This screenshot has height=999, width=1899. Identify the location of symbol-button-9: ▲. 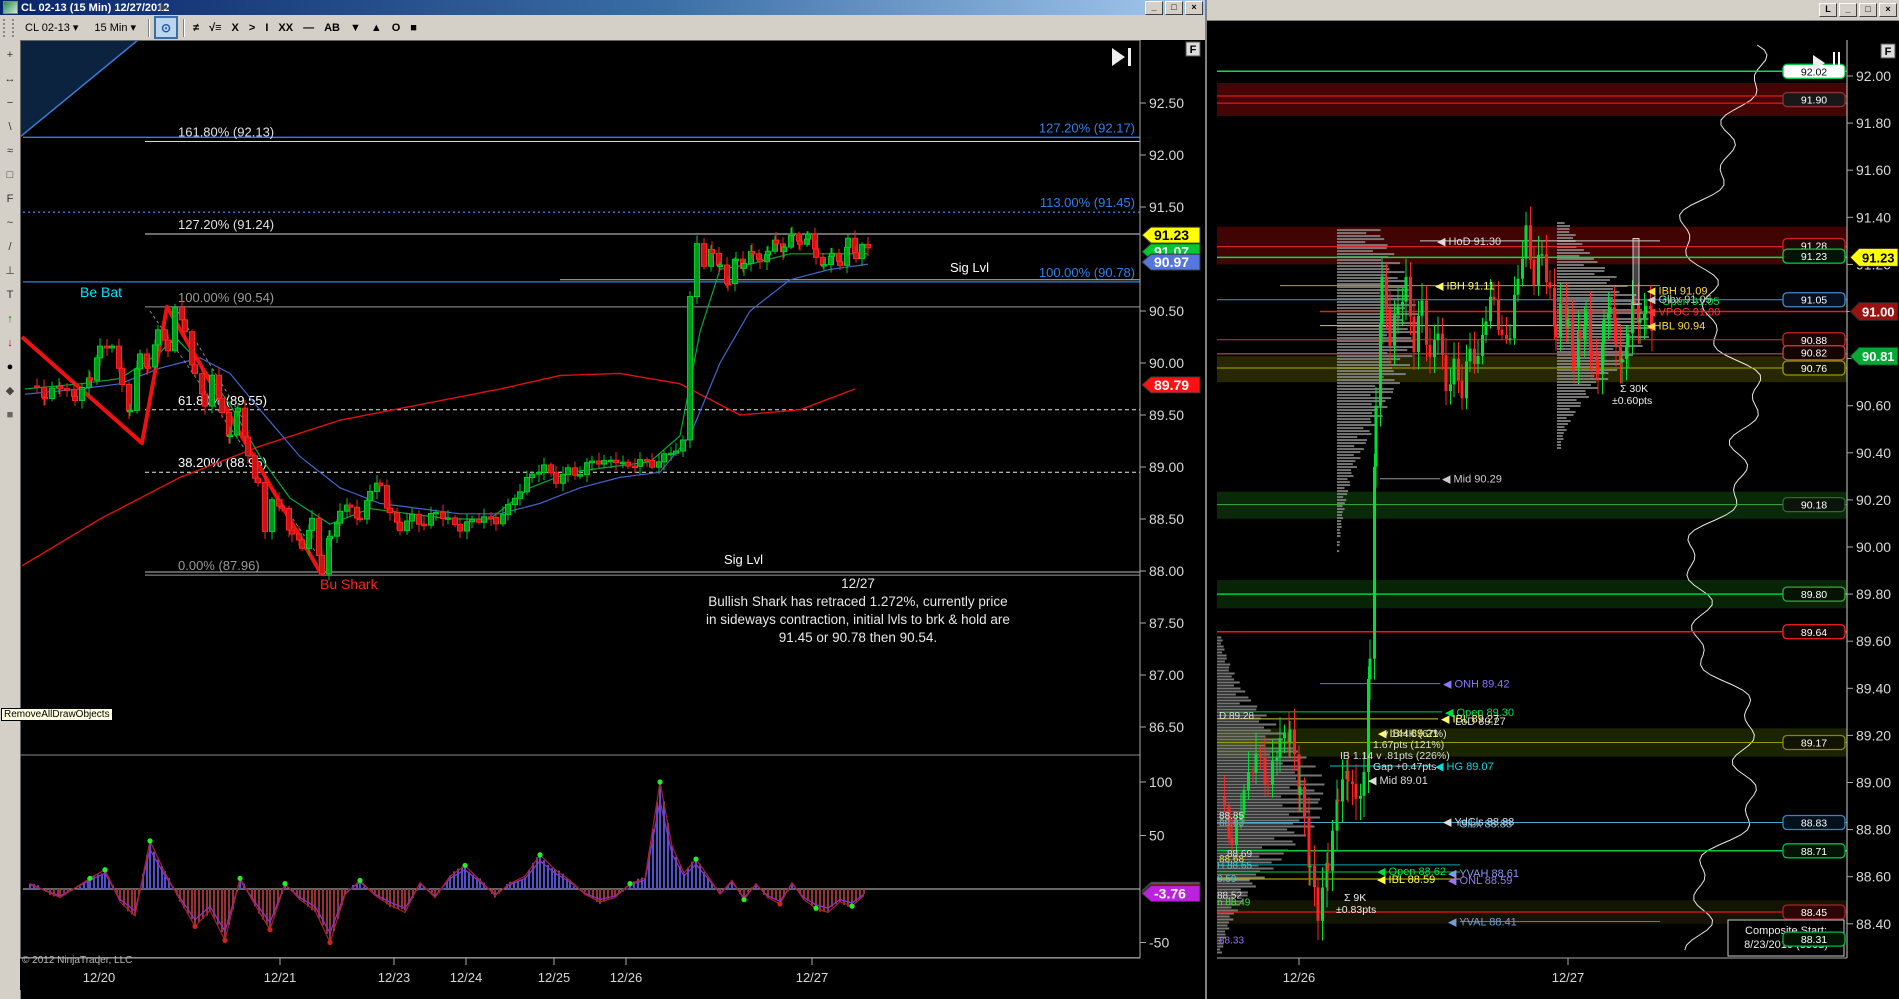
(376, 27).